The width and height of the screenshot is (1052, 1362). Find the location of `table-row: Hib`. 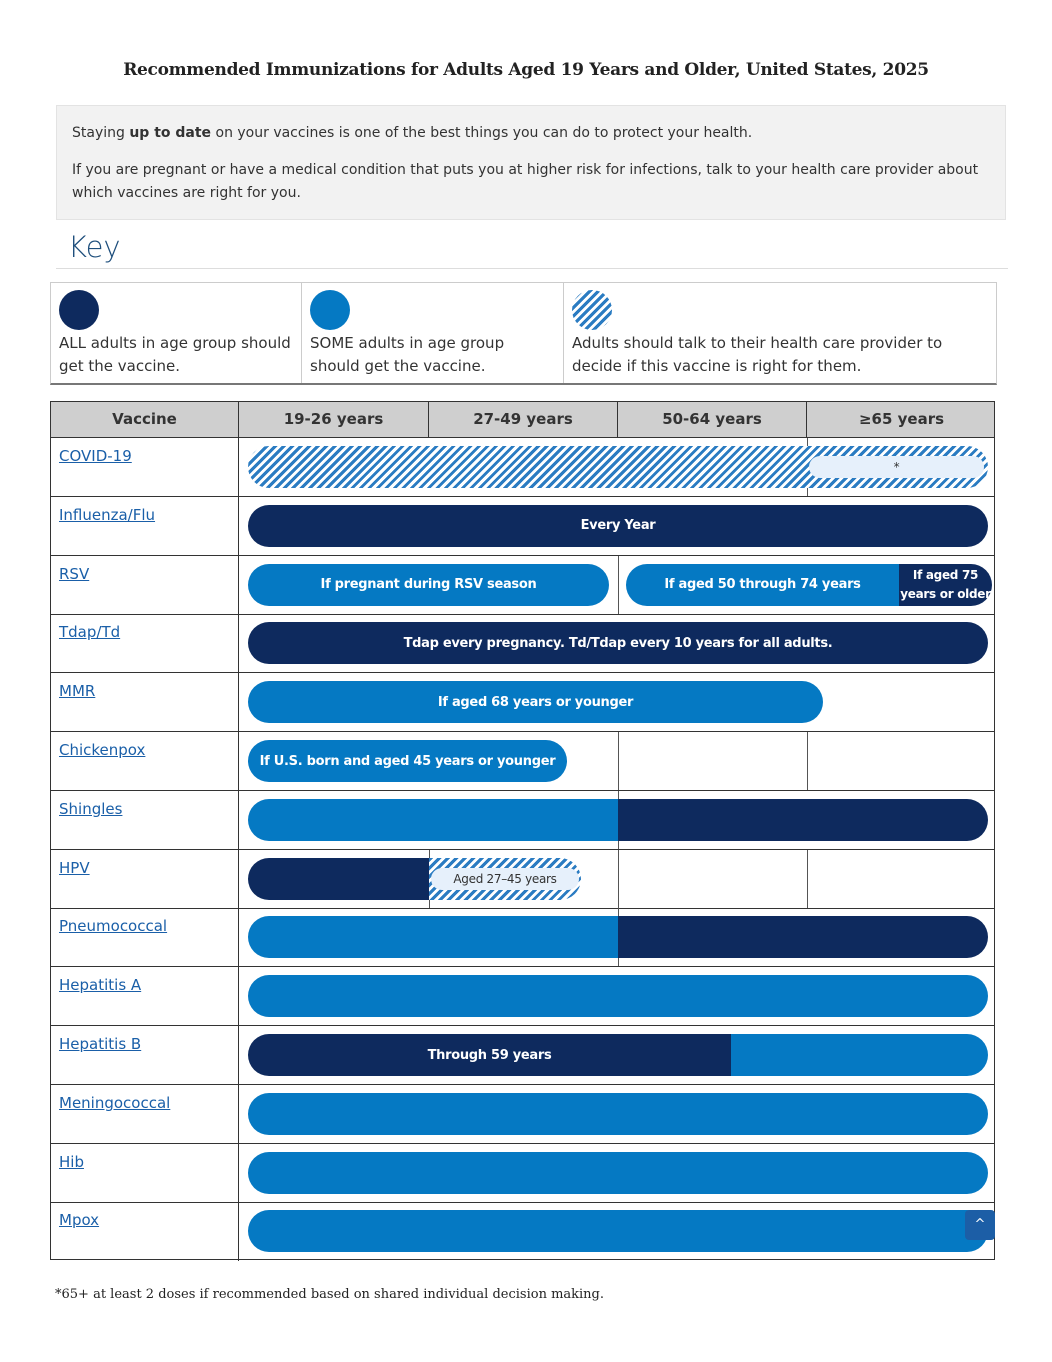

table-row: Hib is located at coordinates (522, 1173).